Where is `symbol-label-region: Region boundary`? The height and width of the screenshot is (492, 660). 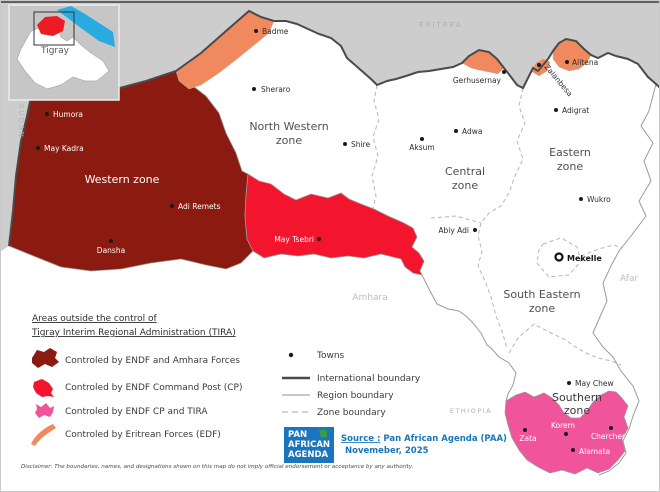
symbol-label-region: Region boundary is located at coordinates (355, 396).